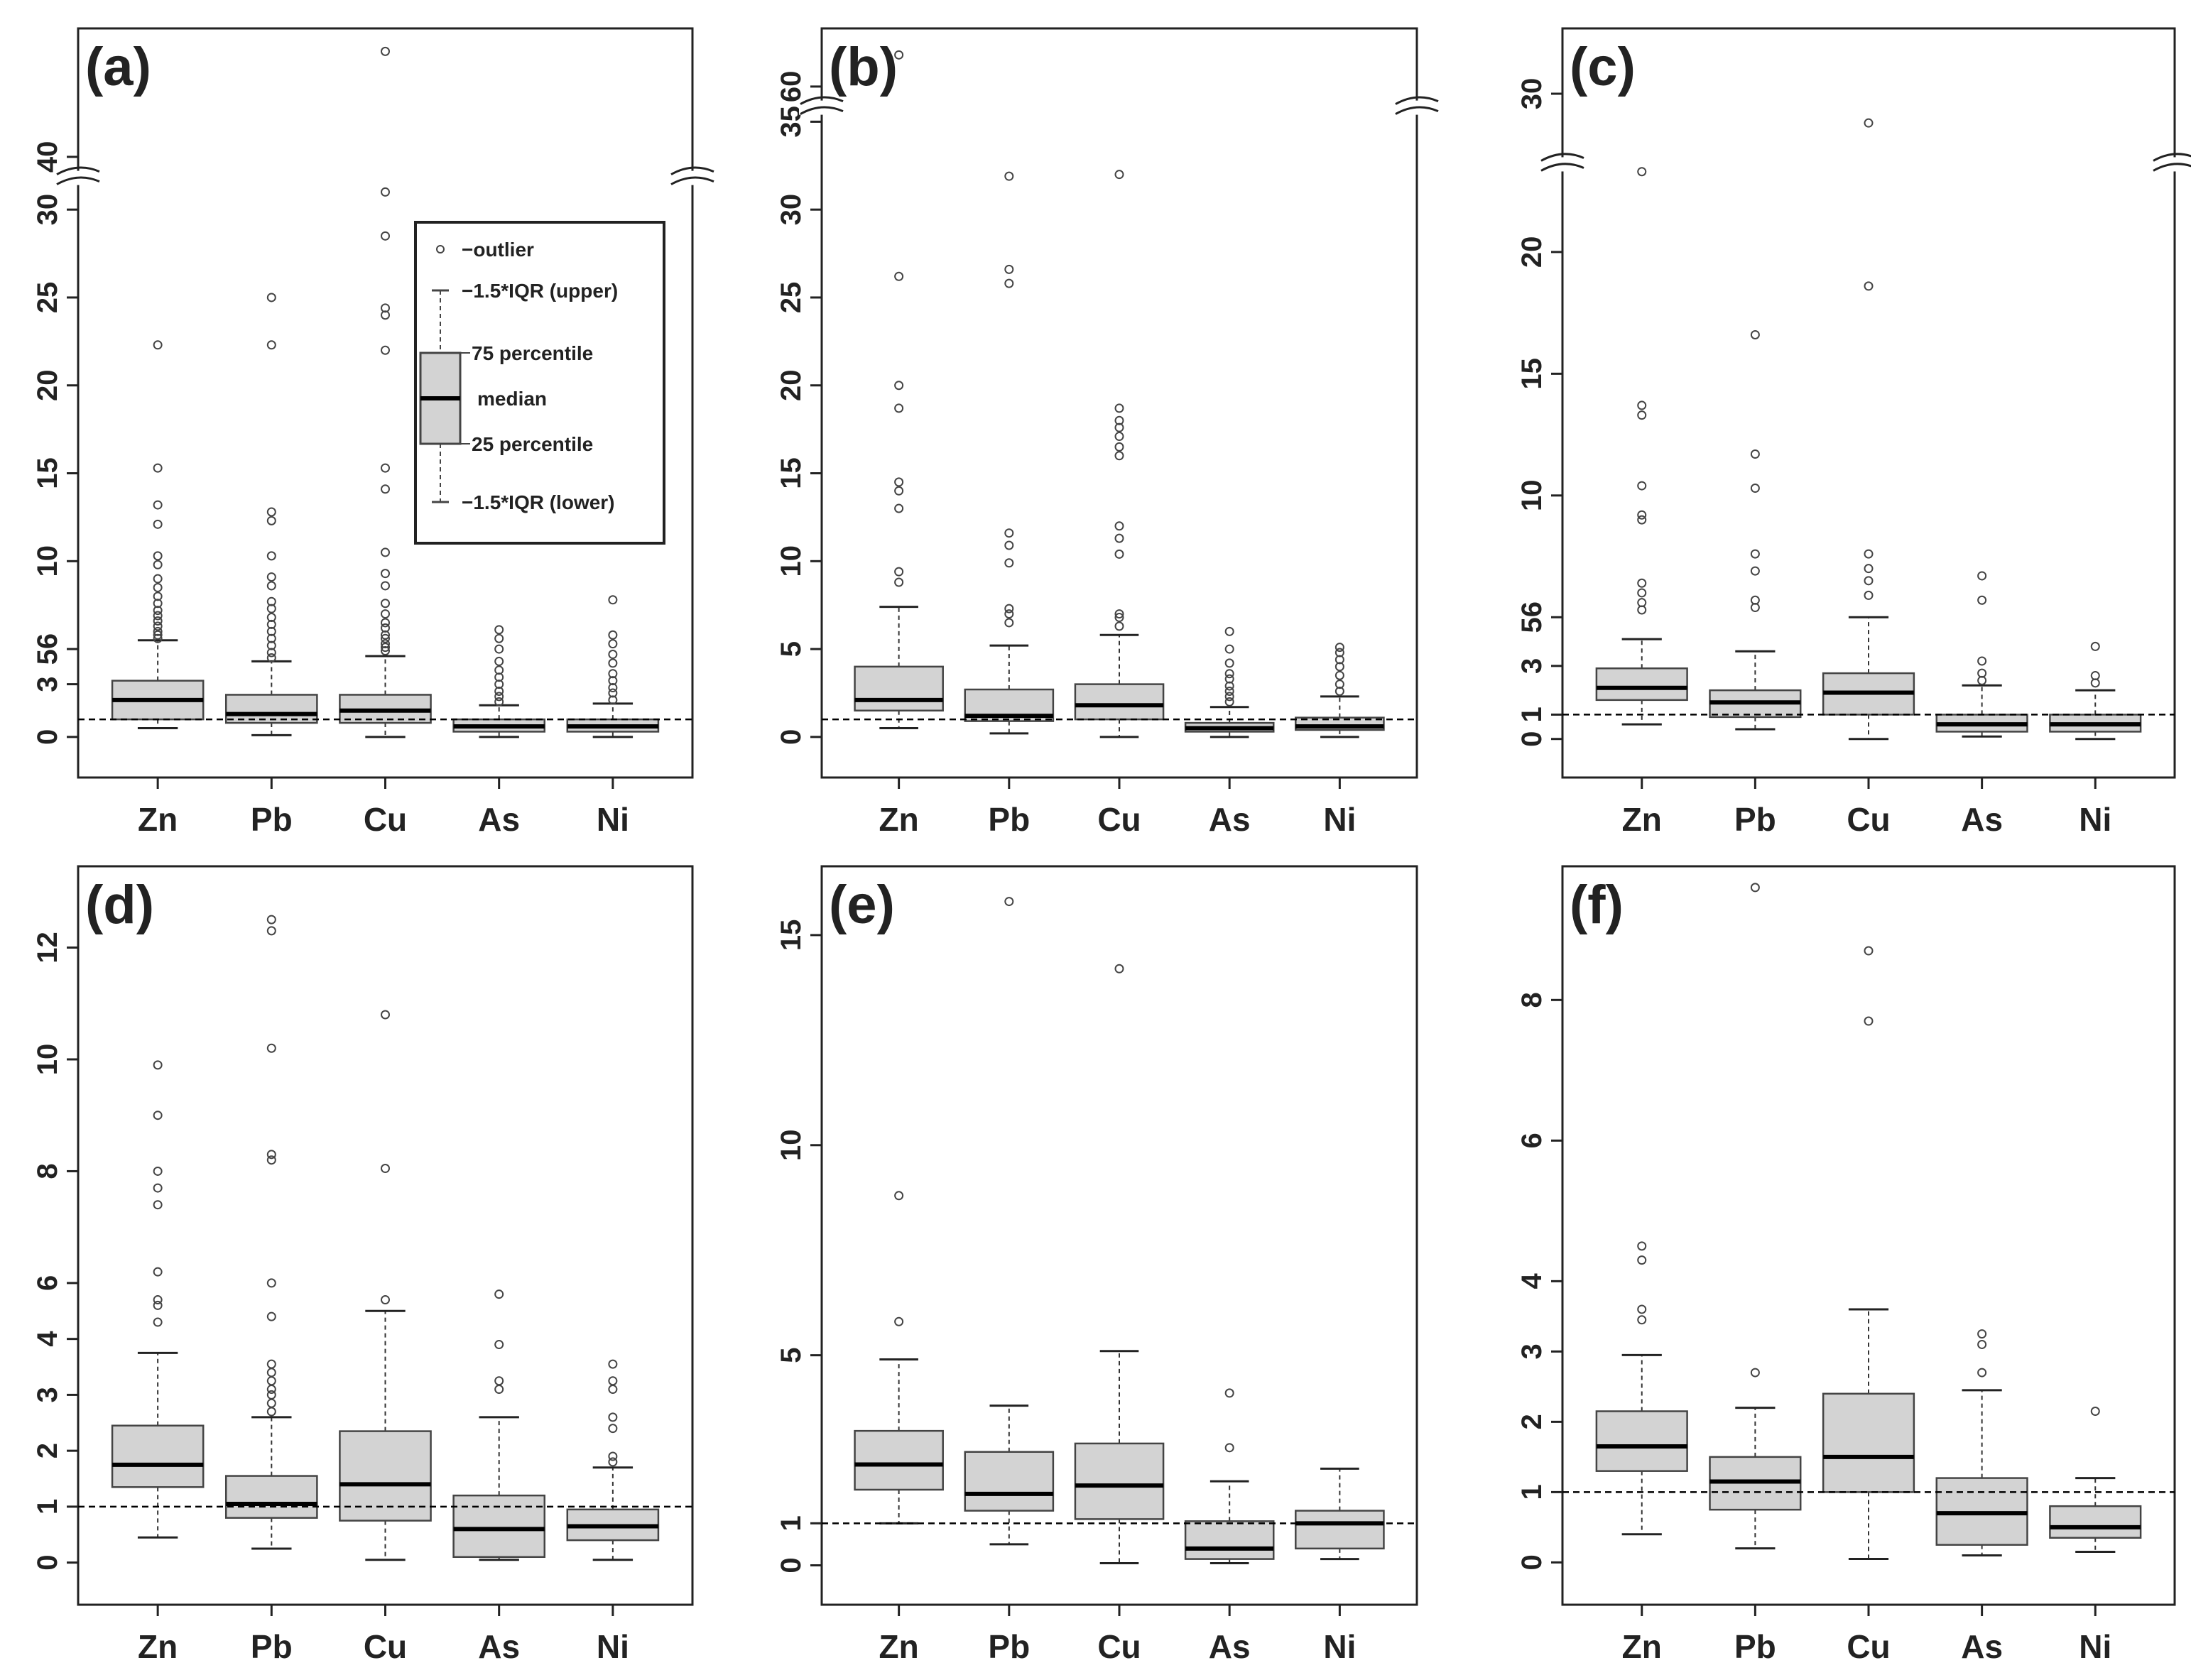  I want to click on x-tick-label: As, so click(1982, 820).